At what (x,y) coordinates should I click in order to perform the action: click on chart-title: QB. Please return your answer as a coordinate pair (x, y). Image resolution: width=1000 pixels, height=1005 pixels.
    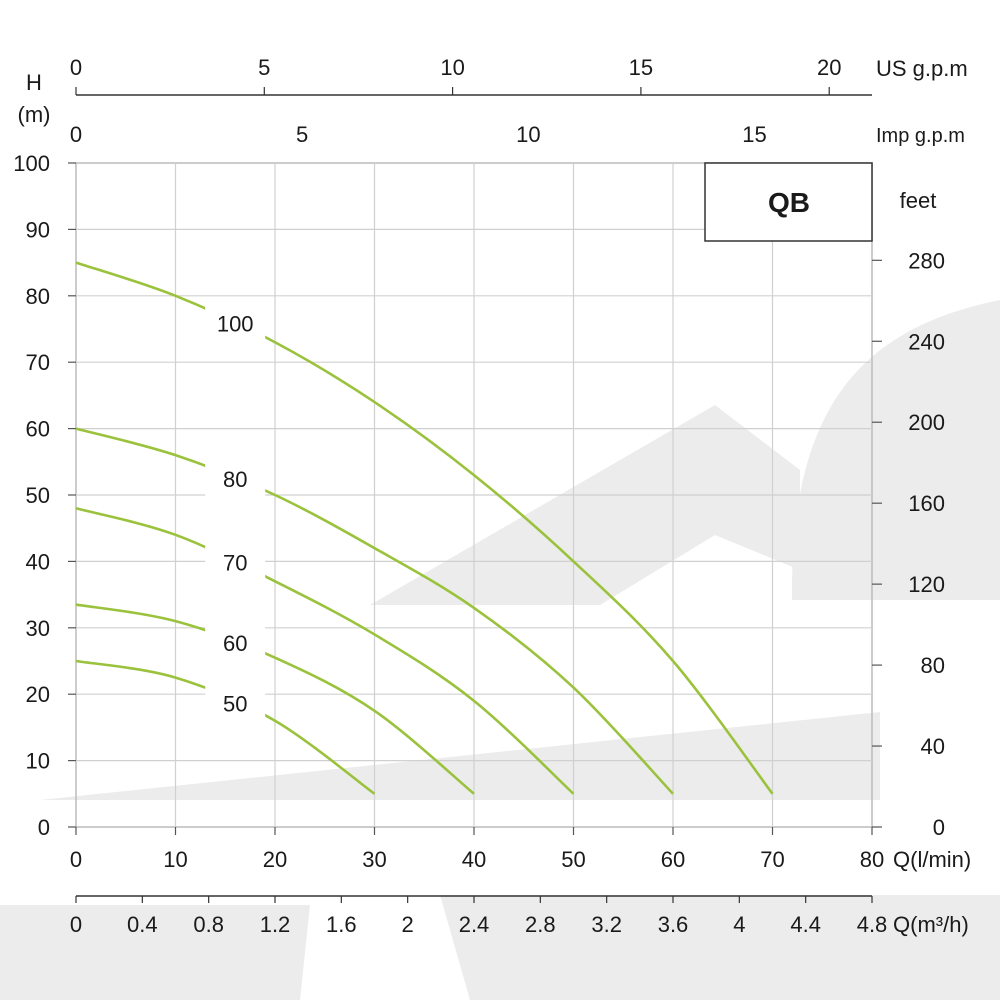
    Looking at the image, I should click on (789, 202).